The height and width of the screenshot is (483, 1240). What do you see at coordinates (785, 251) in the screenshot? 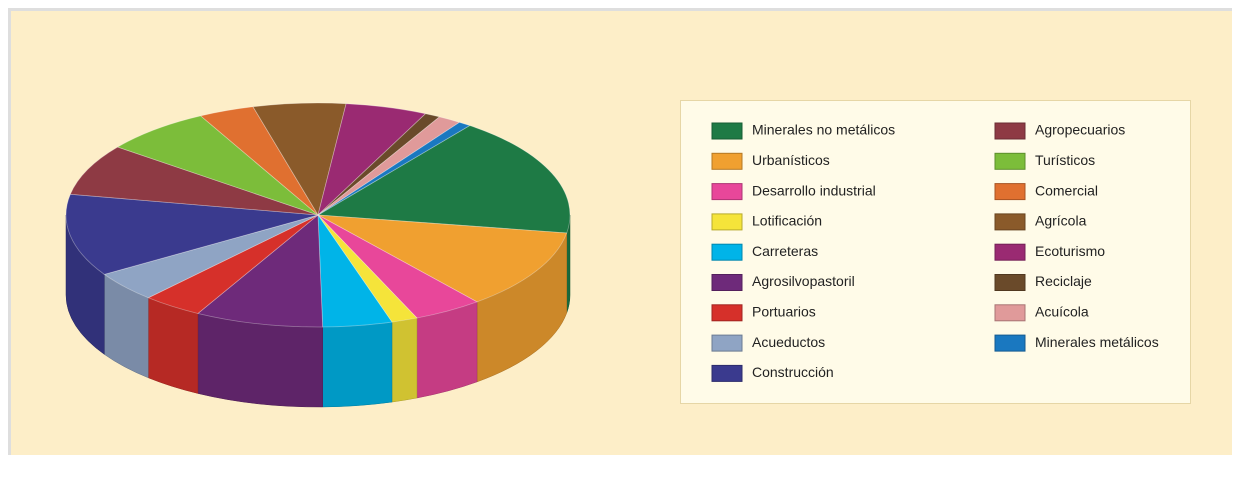
I see `legend-label: Carreteras` at bounding box center [785, 251].